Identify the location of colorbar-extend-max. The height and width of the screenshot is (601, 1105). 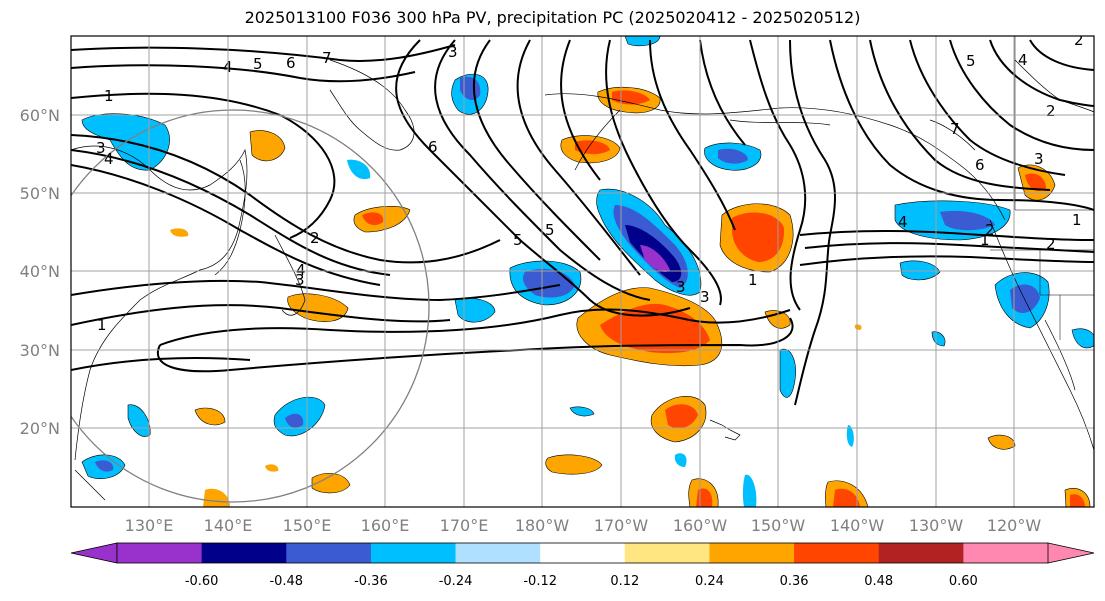
(1071, 553).